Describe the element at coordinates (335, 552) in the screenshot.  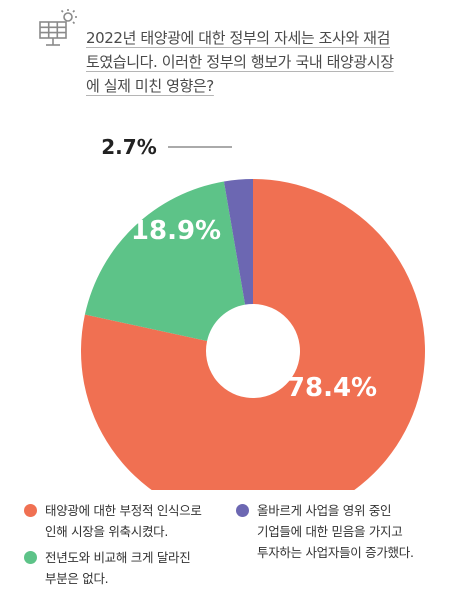
I see `legend-increase-line-3: 투자하는 사업자들이 증가했다.` at that location.